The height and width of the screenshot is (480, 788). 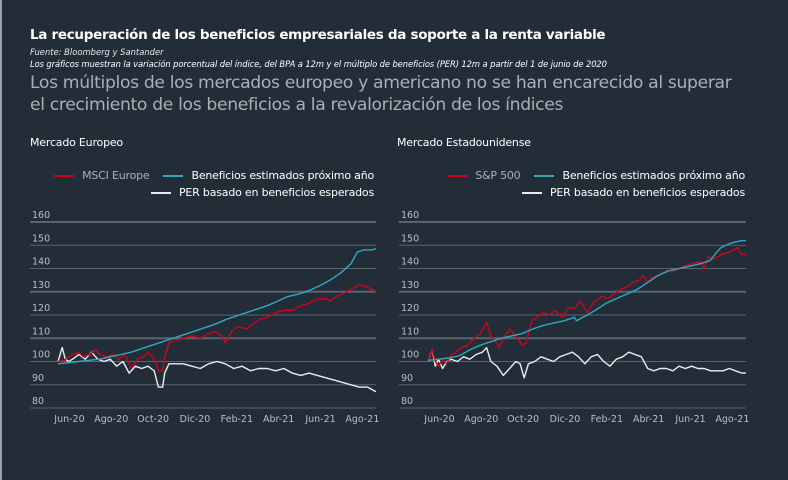 I want to click on us-index-line, so click(x=586, y=306).